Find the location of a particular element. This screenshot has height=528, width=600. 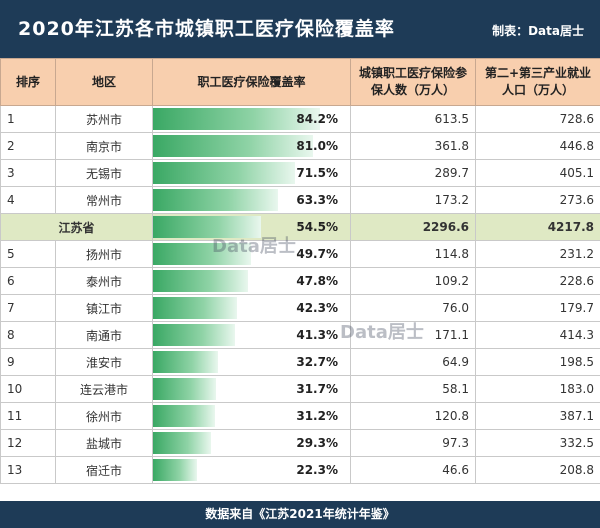

report-title: 2020年江苏各市城镇职工医疗保险覆盖率 is located at coordinates (206, 29).